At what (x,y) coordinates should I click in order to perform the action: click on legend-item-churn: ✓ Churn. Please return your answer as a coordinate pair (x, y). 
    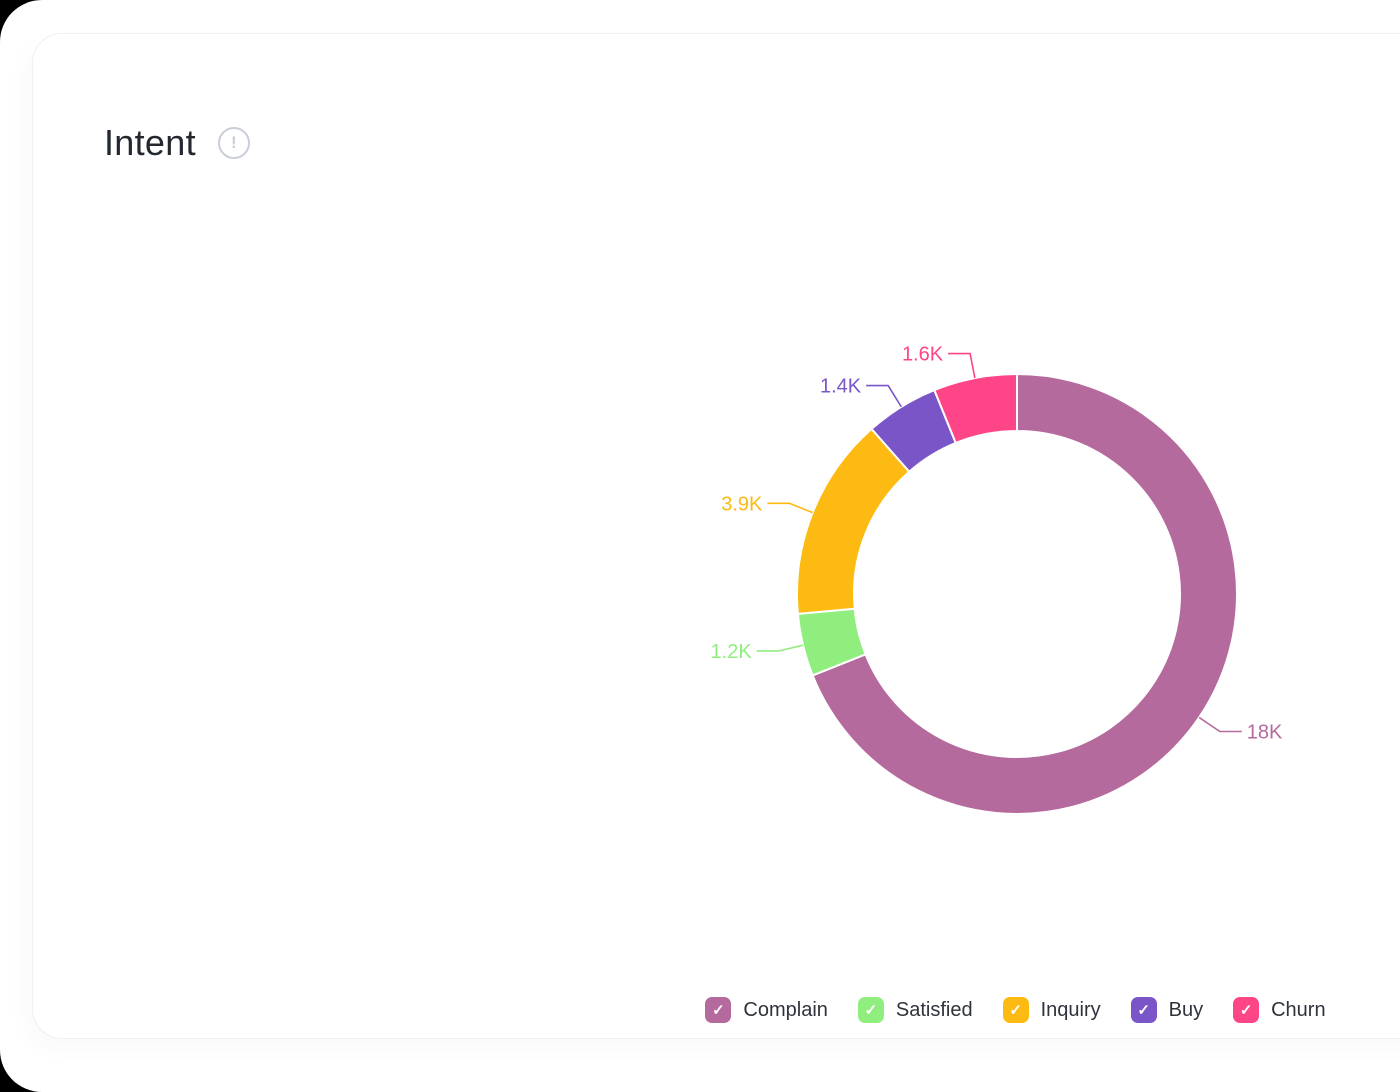
    Looking at the image, I should click on (1279, 1010).